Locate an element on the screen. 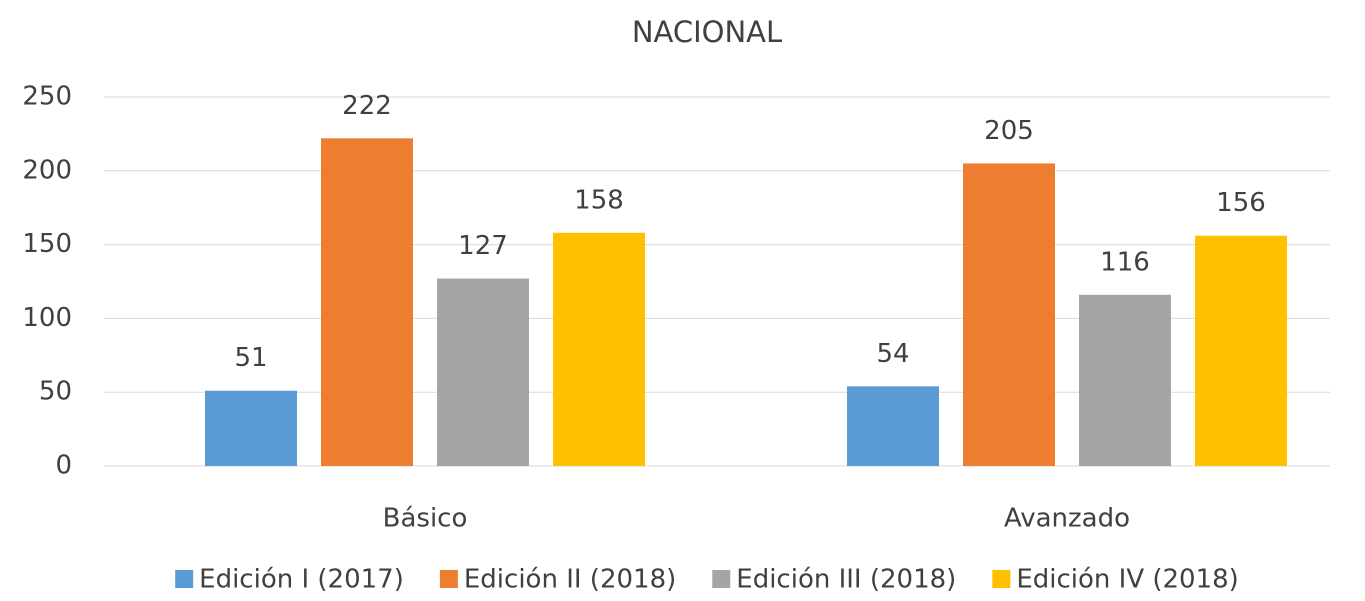  data-label: 116 is located at coordinates (1125, 262).